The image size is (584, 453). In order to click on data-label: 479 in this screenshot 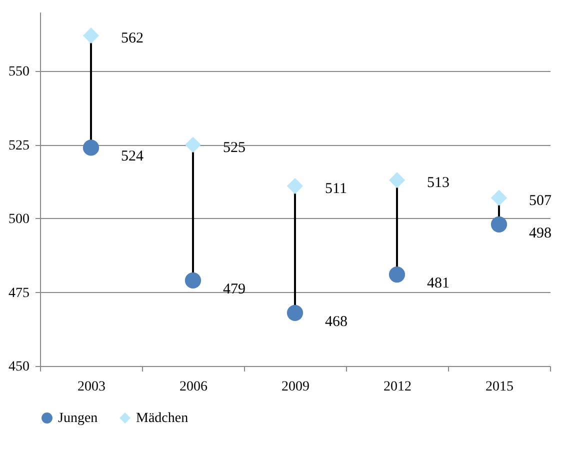, I will do `click(234, 289)`.